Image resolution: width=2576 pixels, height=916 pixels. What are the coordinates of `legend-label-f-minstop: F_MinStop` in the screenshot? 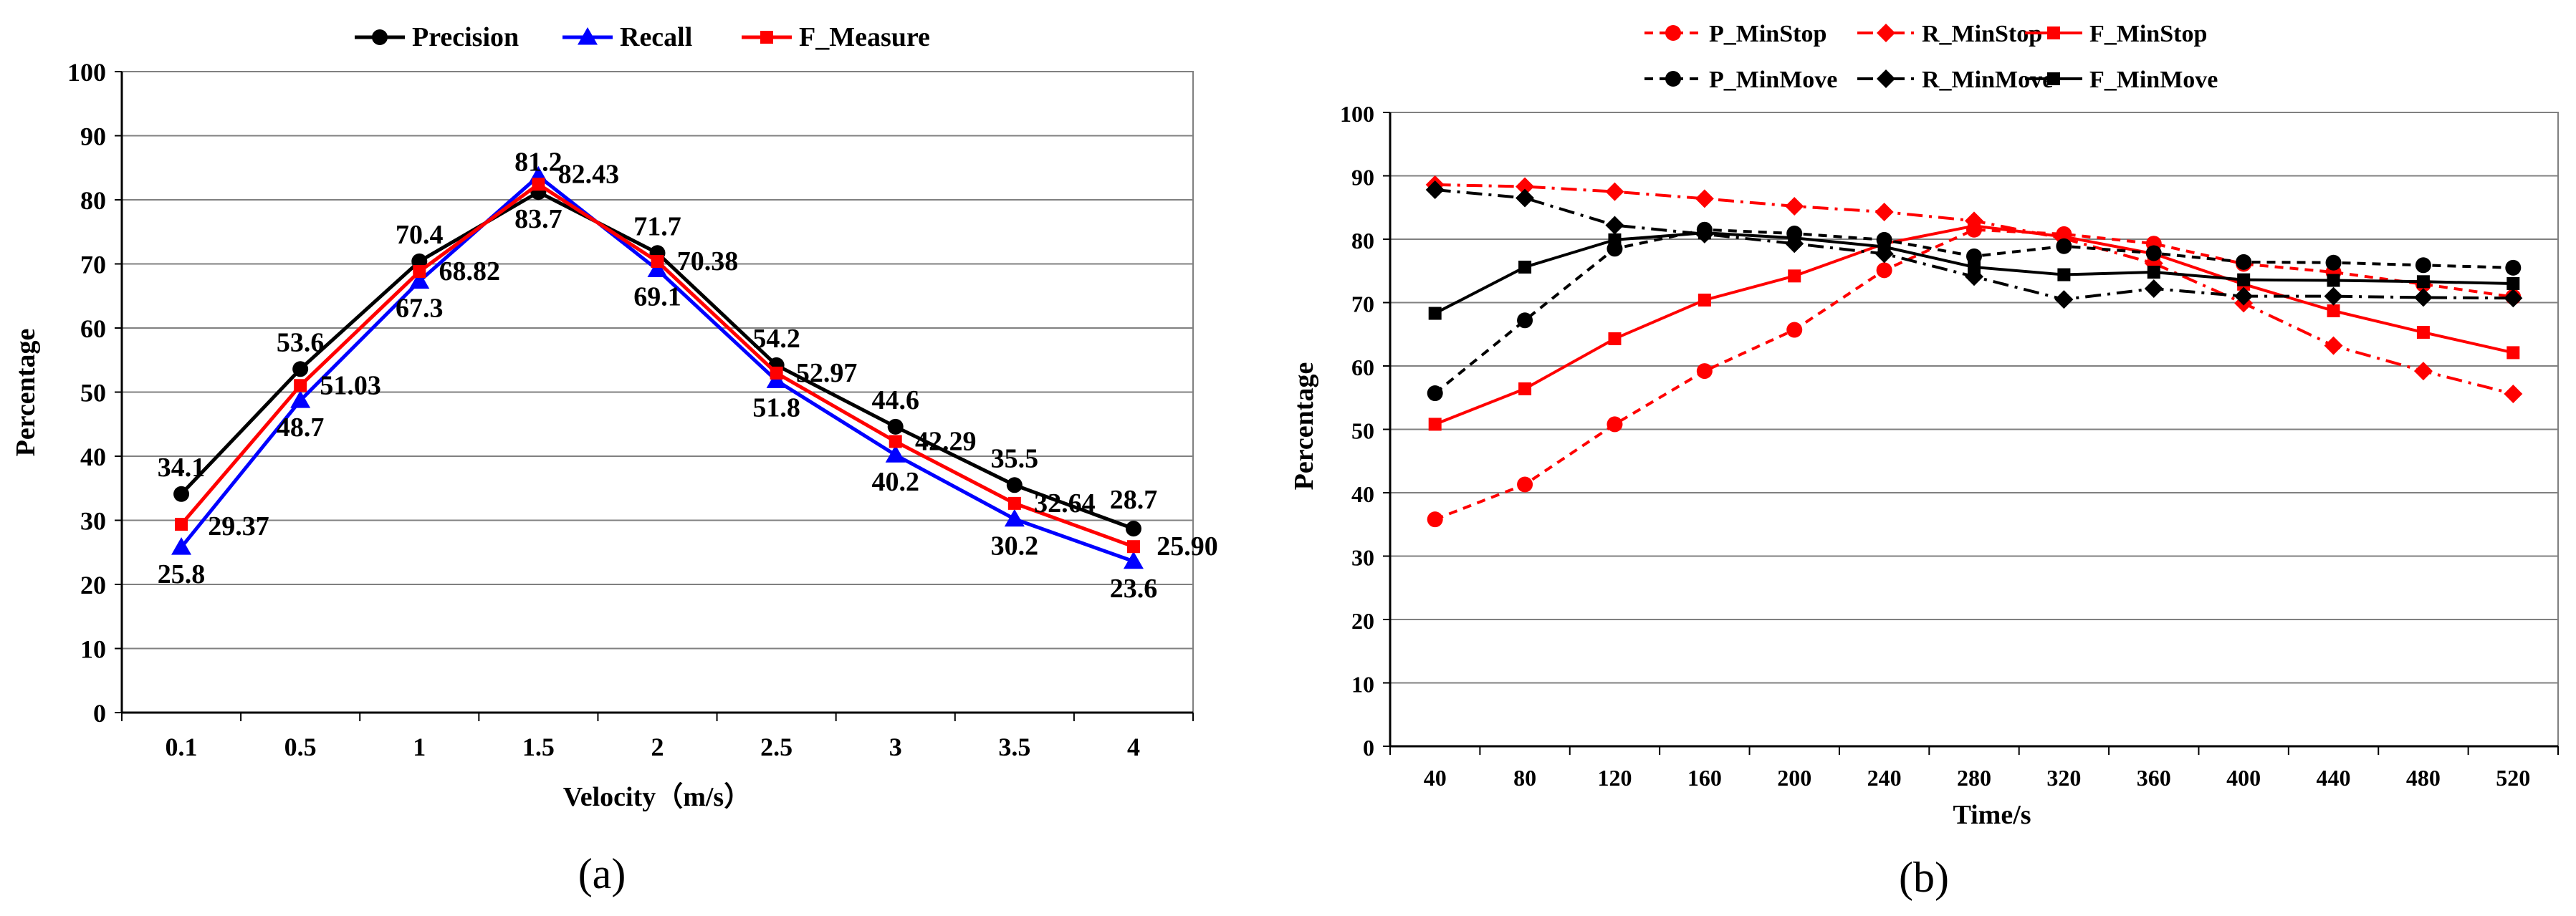 It's located at (2148, 34).